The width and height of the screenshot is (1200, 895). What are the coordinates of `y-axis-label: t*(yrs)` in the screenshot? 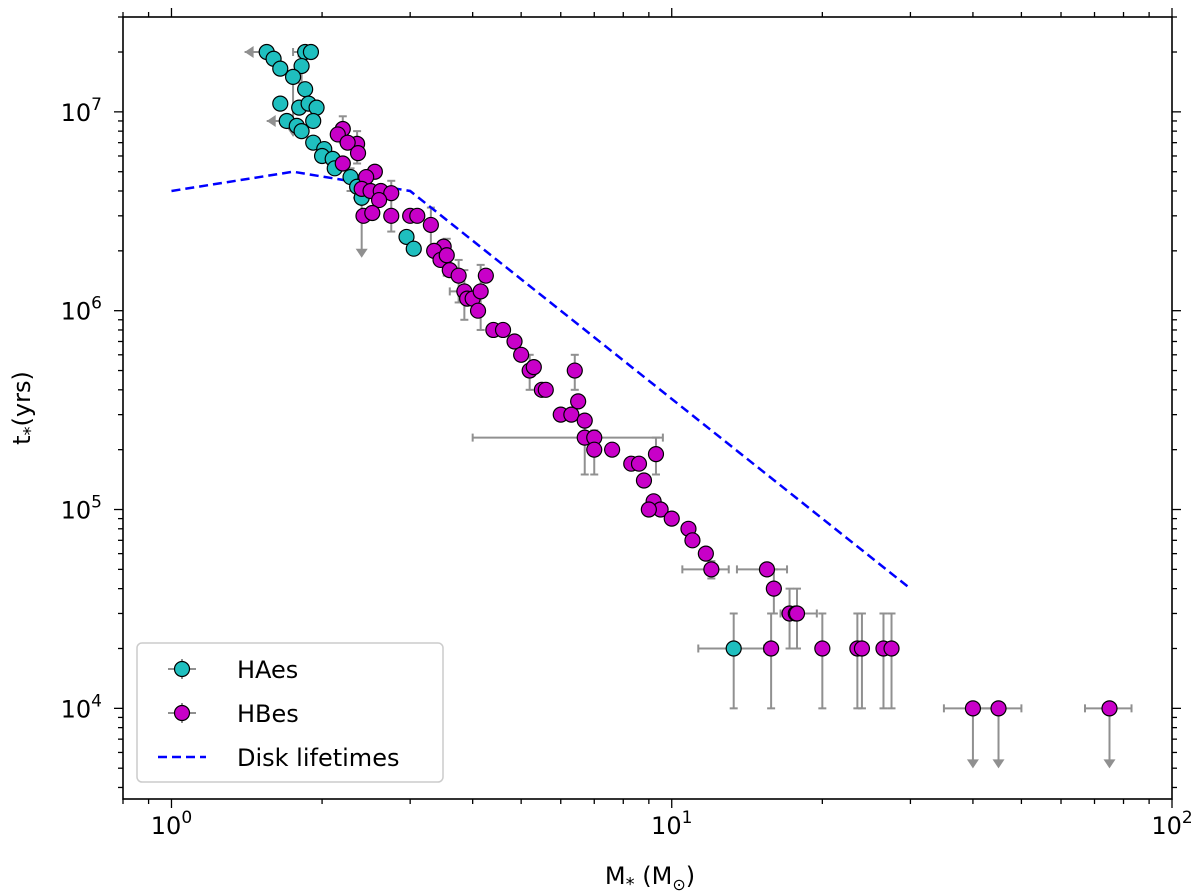 It's located at (24, 408).